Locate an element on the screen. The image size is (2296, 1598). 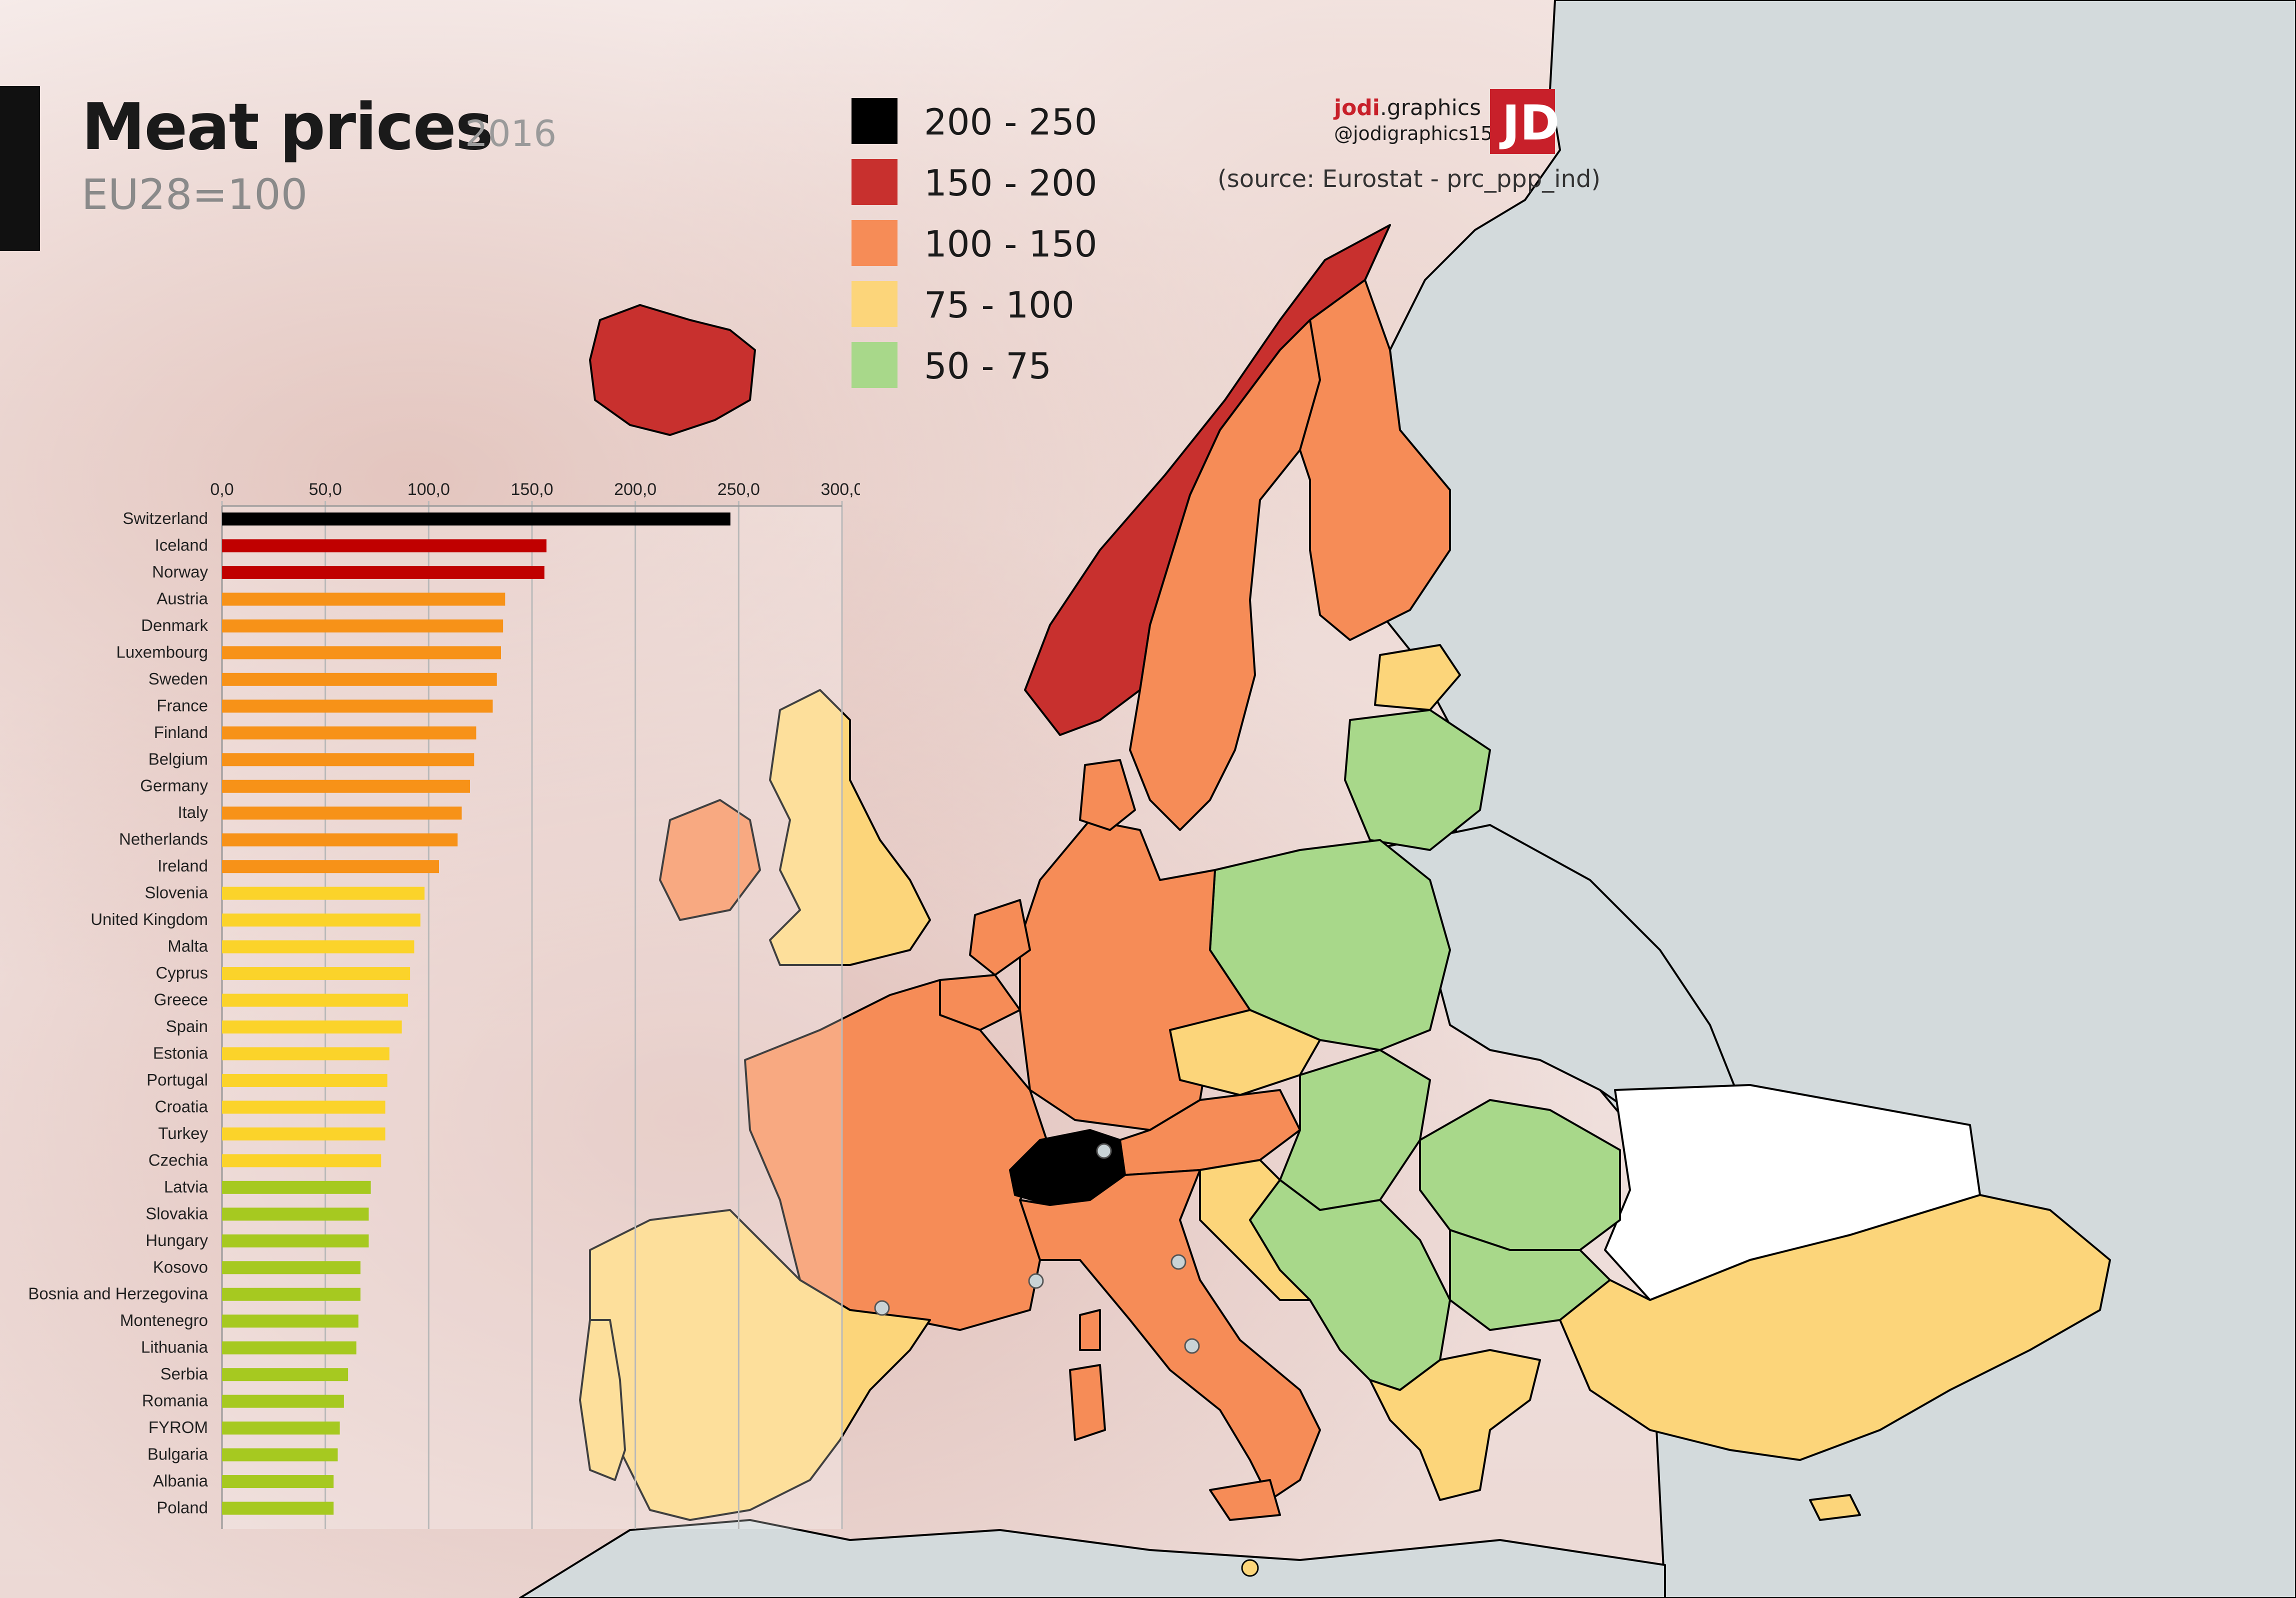
legend-item: 150 - 200 is located at coordinates (1027, 182).